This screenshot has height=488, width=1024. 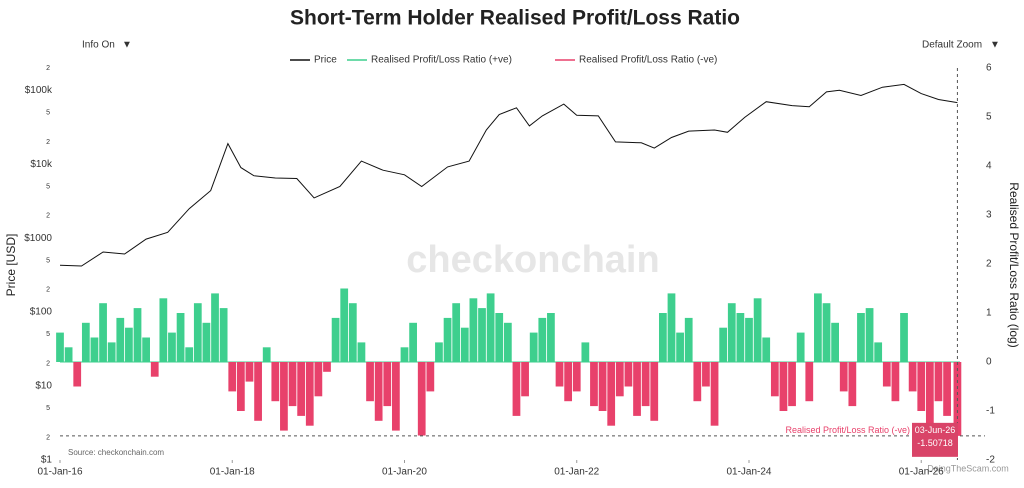 I want to click on y2-tick-label: 3, so click(x=989, y=215).